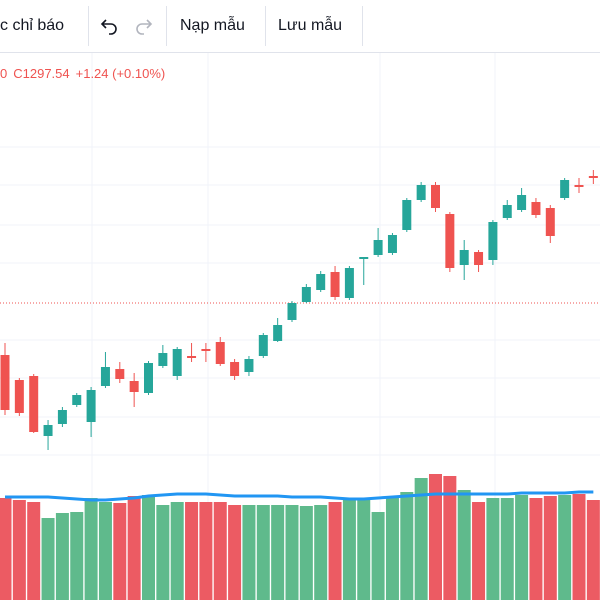 Image resolution: width=600 pixels, height=600 pixels. I want to click on toolbar: c chỉ báo Nạp mẫu Lưu mẫu, so click(300, 26).